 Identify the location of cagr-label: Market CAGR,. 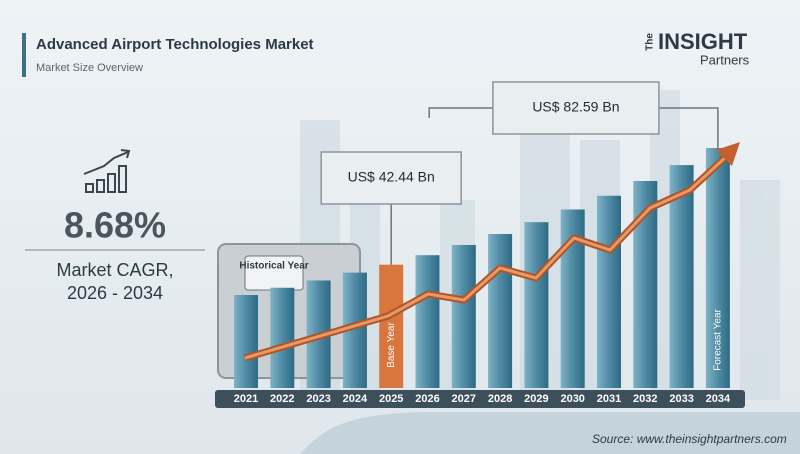
(114, 270).